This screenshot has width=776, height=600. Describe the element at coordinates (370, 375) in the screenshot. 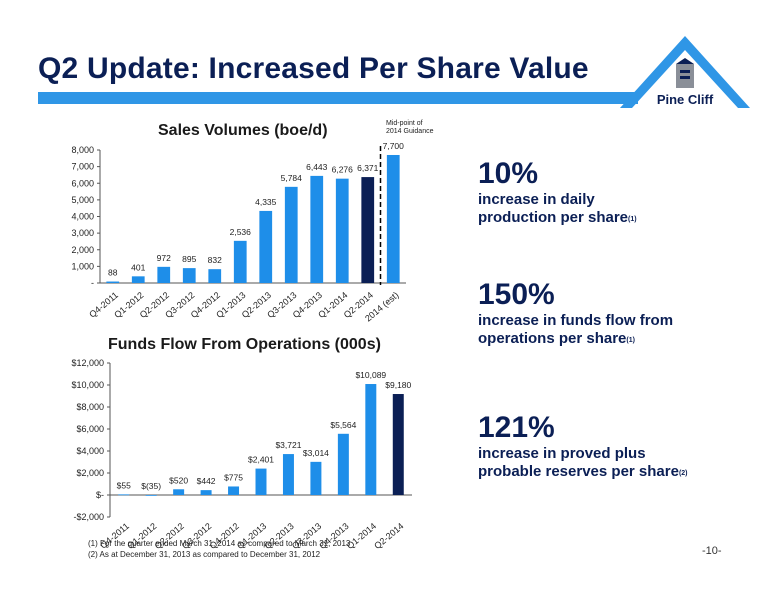

I see `funds-data-label: $10,089` at that location.